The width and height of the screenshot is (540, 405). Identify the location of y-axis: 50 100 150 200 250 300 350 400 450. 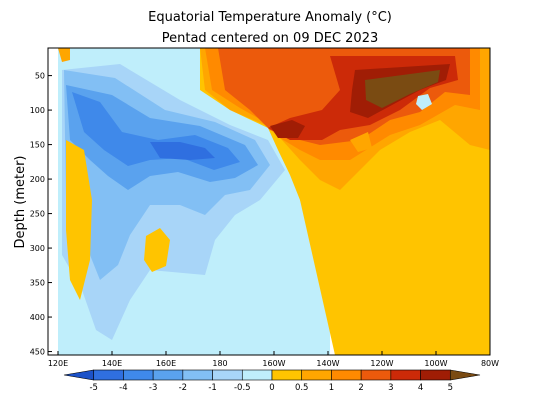
(41, 214).